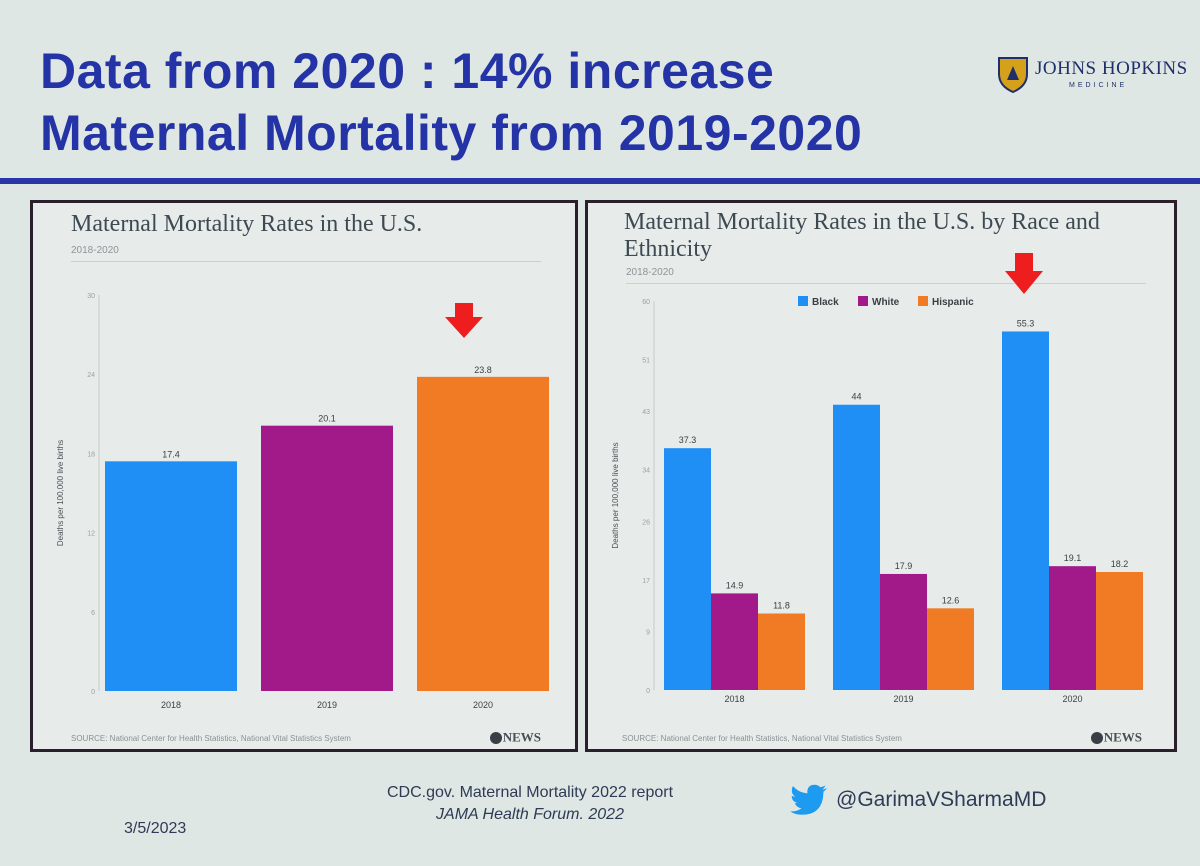 This screenshot has width=1200, height=866. I want to click on y-tick-label-4: 24, so click(91, 375).